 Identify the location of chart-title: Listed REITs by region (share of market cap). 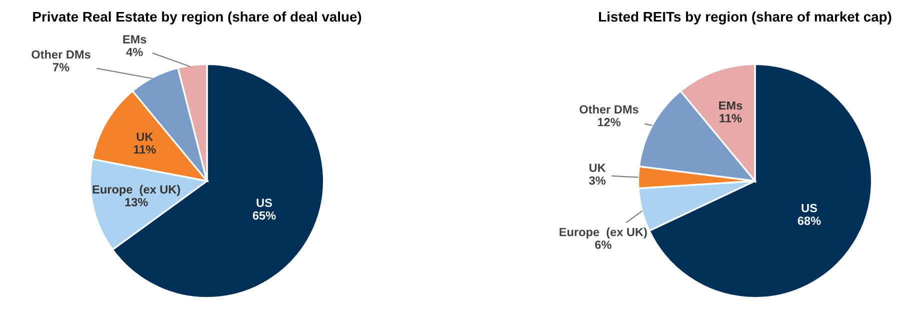
(745, 18).